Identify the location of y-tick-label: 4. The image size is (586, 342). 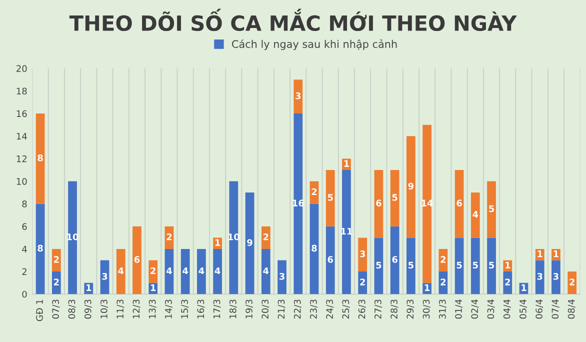
(24, 249).